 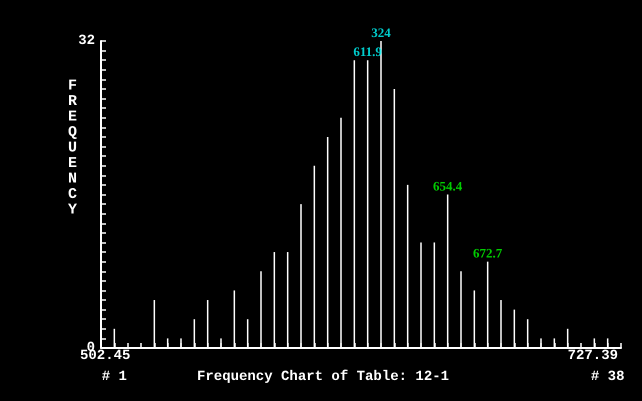 I want to click on annotation: 654.4, so click(x=448, y=186).